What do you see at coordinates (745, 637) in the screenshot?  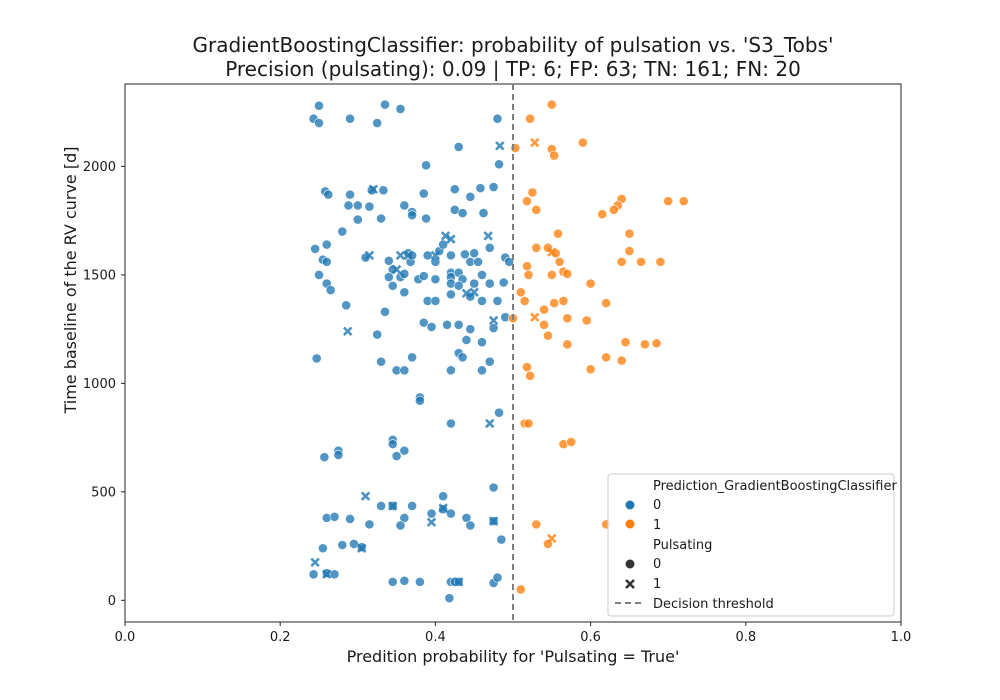 I see `x-tick-label: 0.8` at bounding box center [745, 637].